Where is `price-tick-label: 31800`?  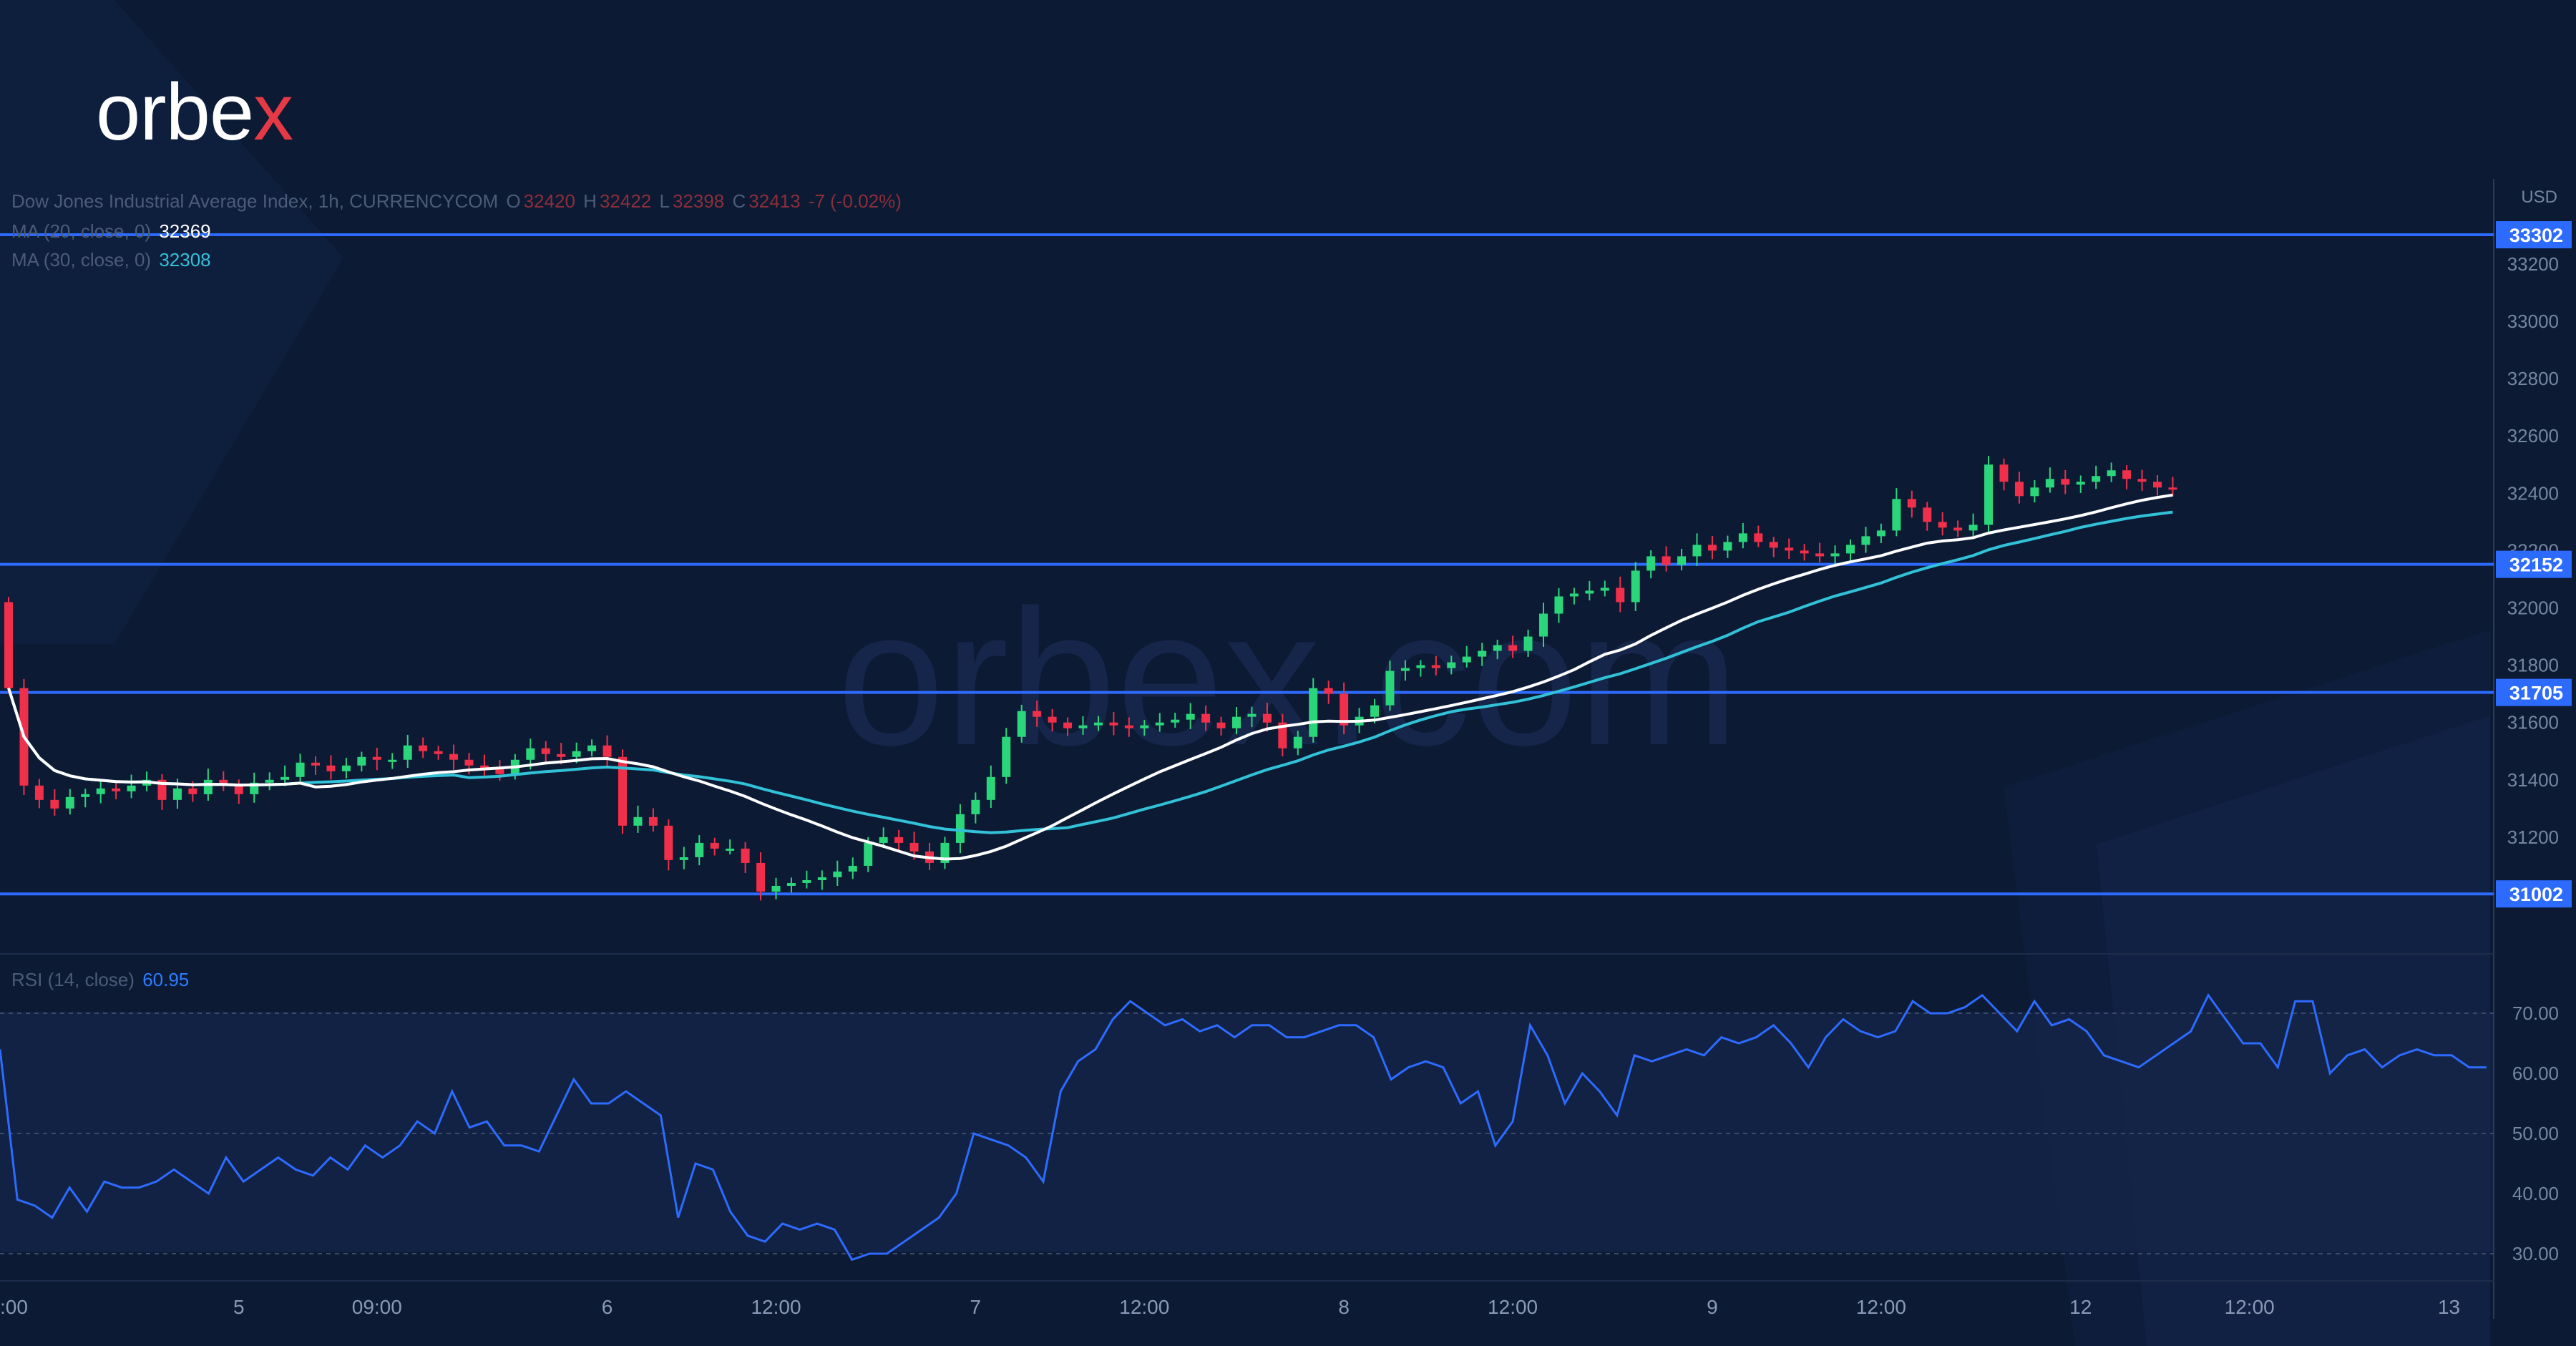
price-tick-label: 31800 is located at coordinates (2533, 665).